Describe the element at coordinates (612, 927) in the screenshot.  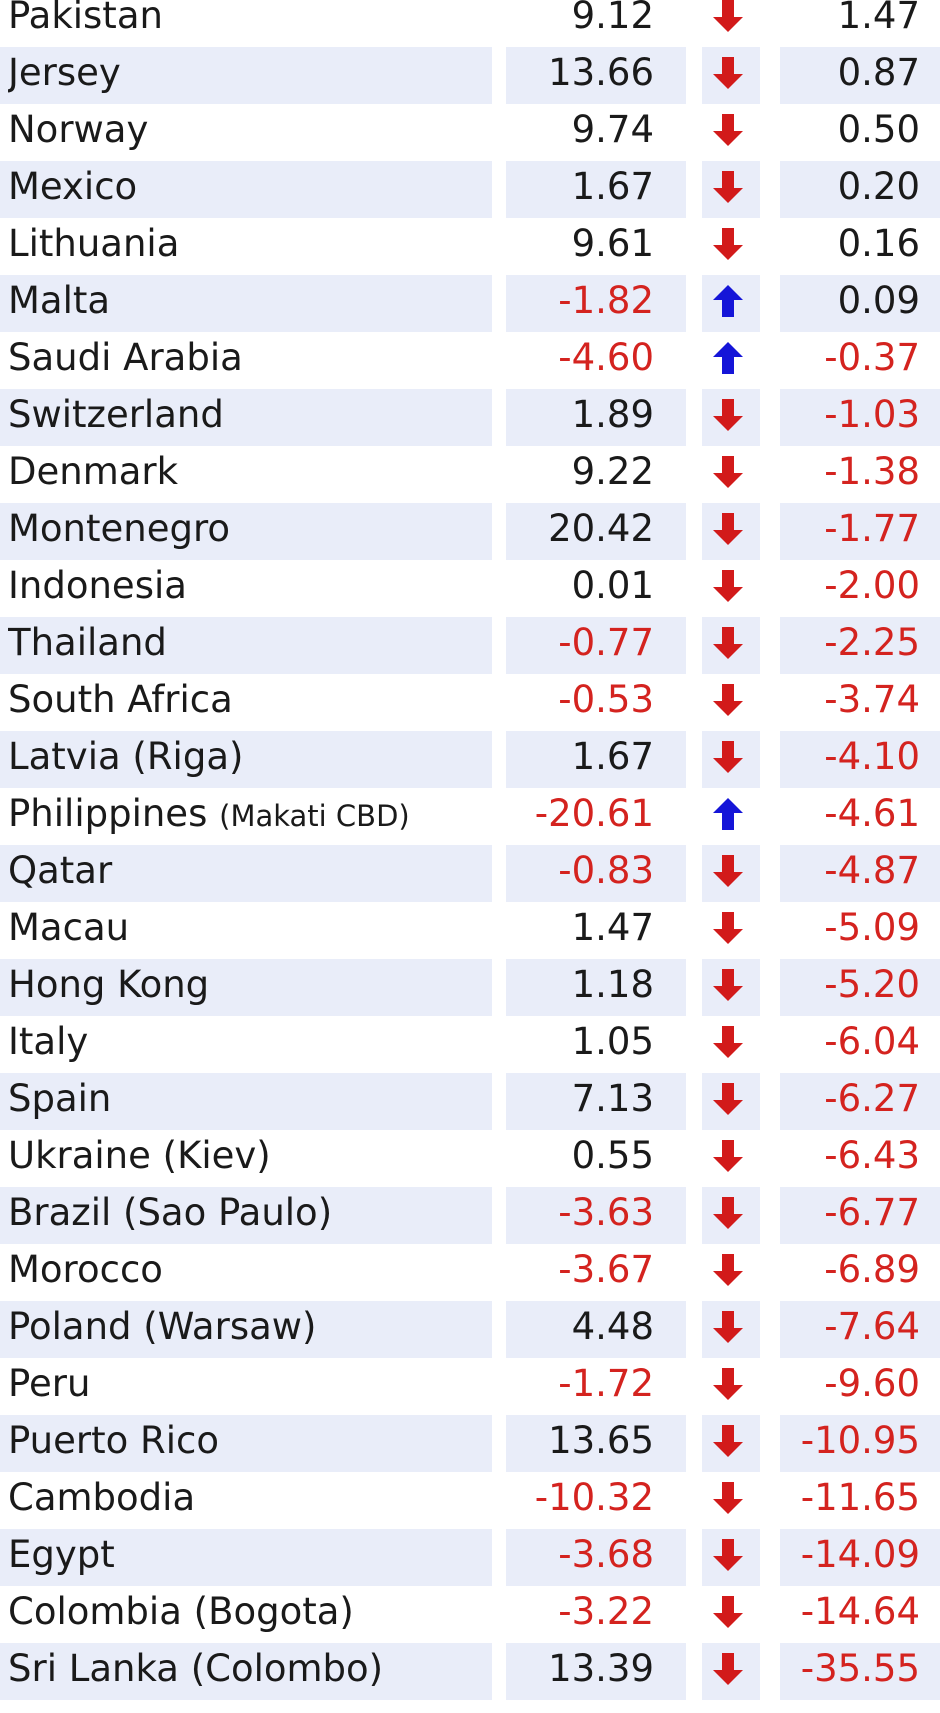
I see `value-1: 1.47` at that location.